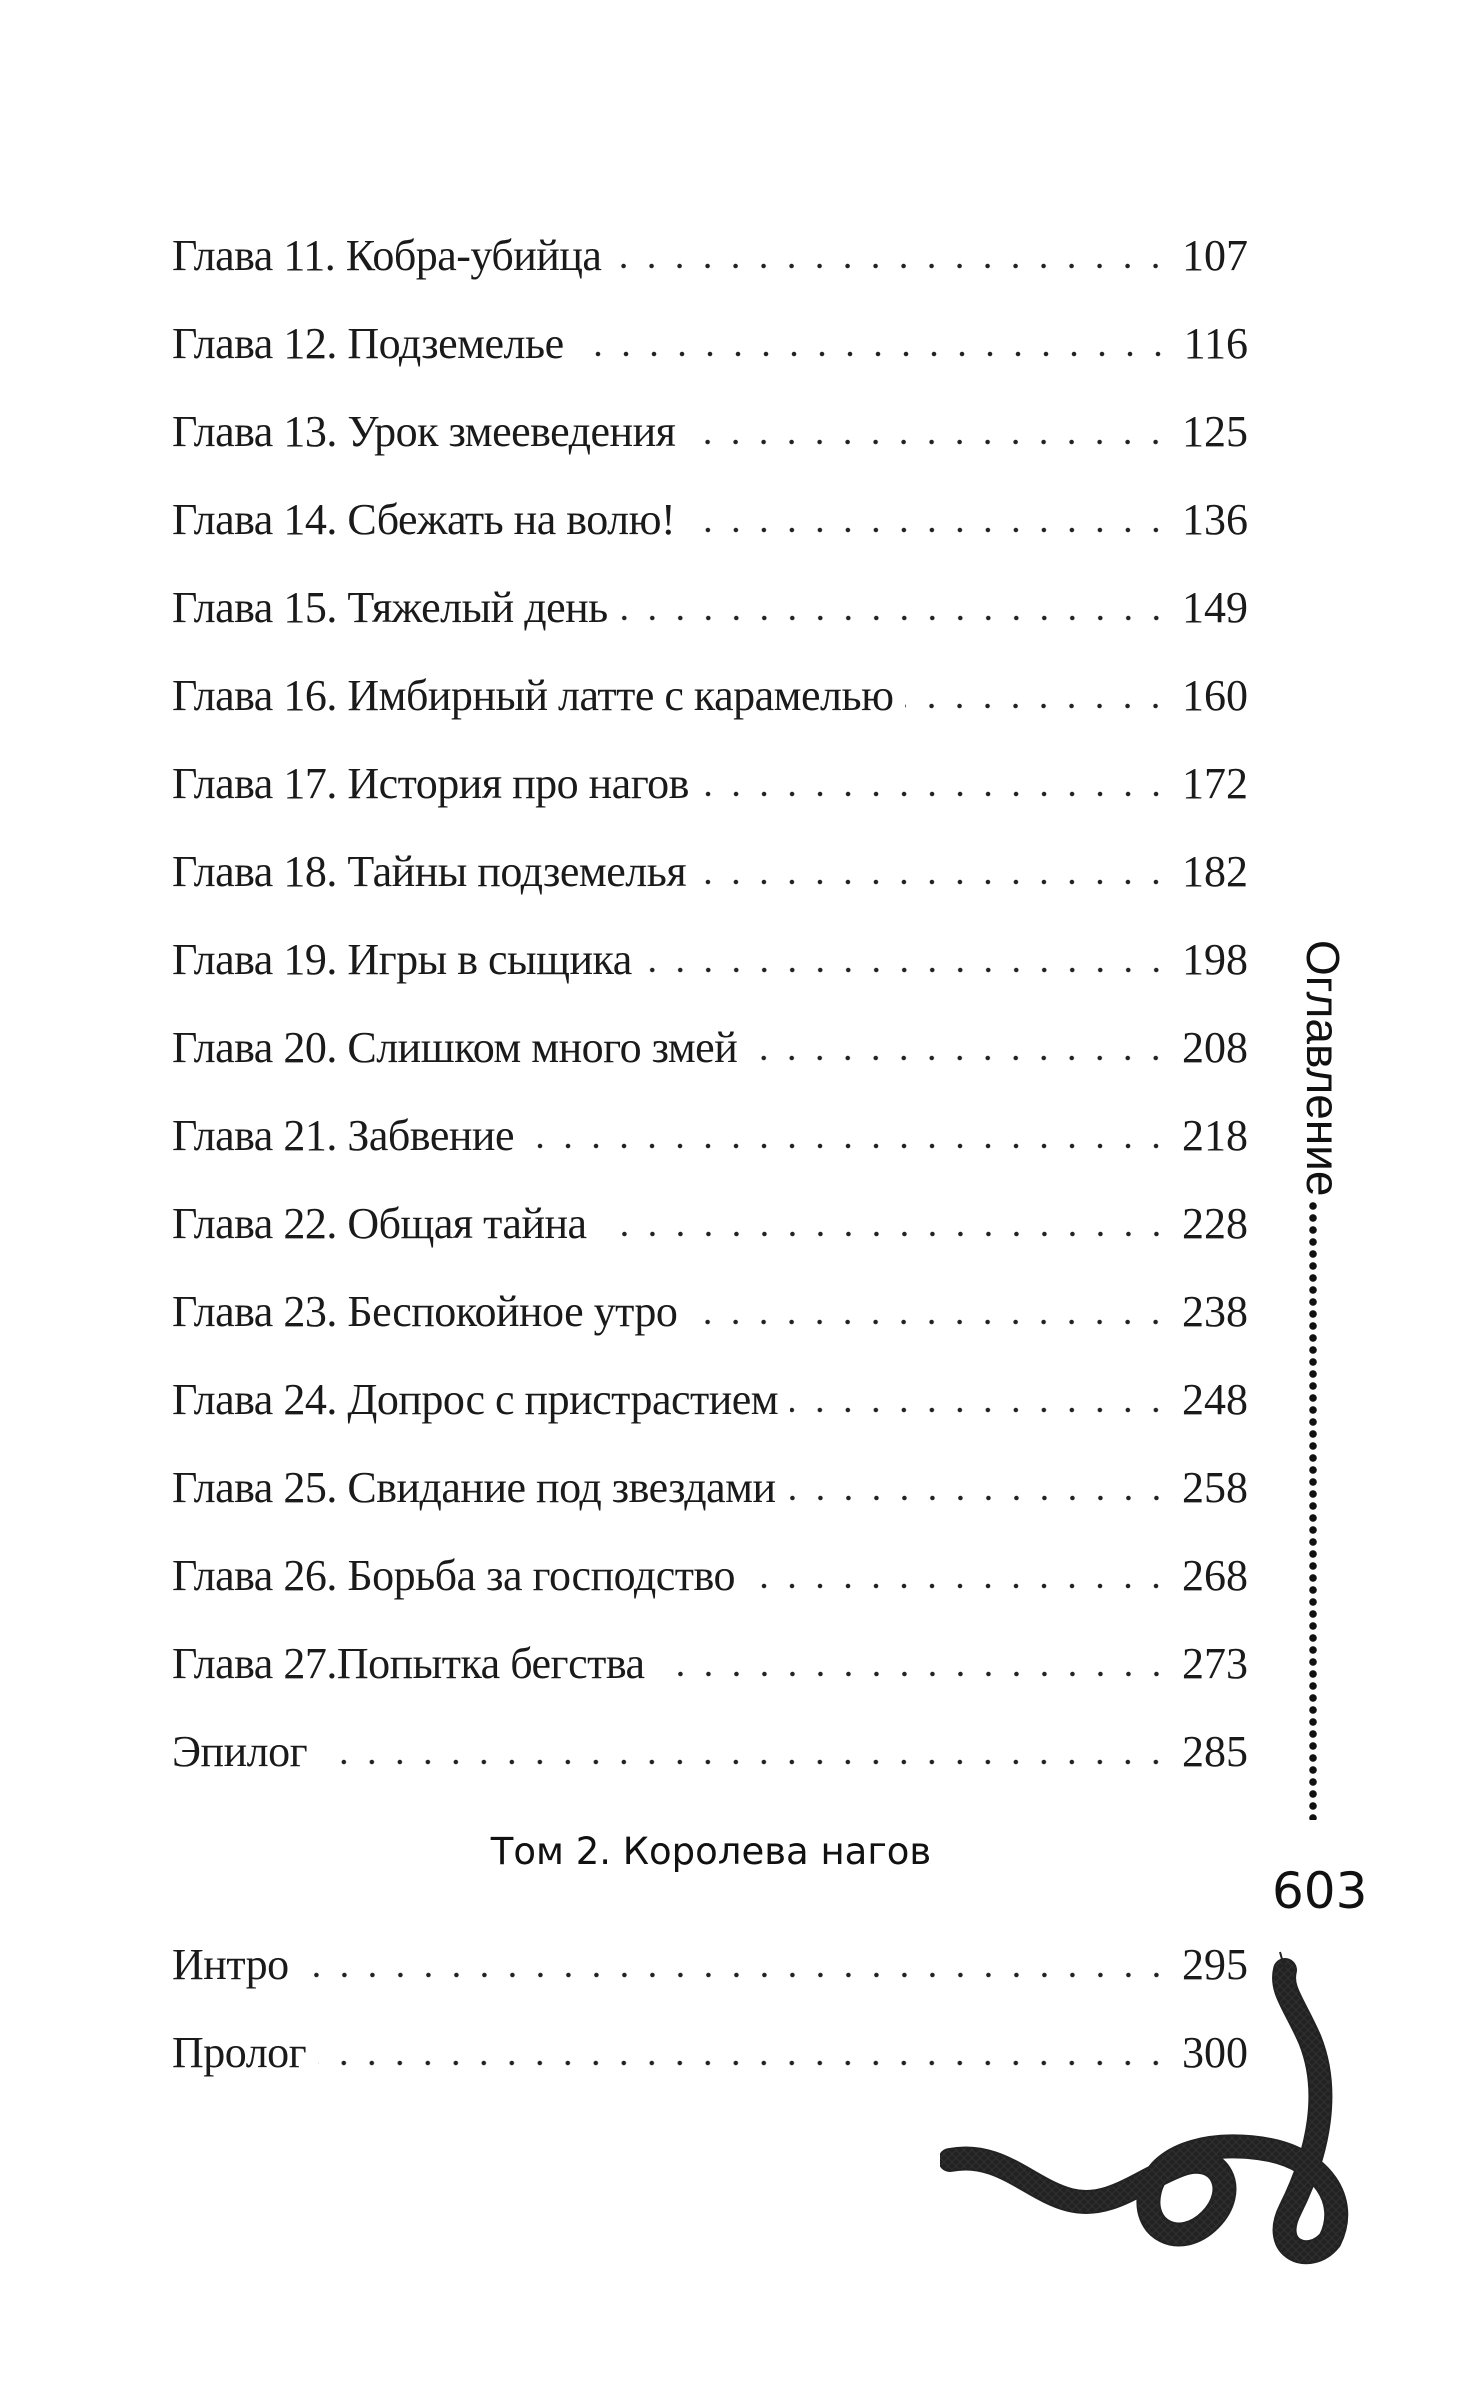 Image resolution: width=1474 pixels, height=2381 pixels. What do you see at coordinates (710, 1752) in the screenshot?
I see `toc-entry: Эпилог 285` at bounding box center [710, 1752].